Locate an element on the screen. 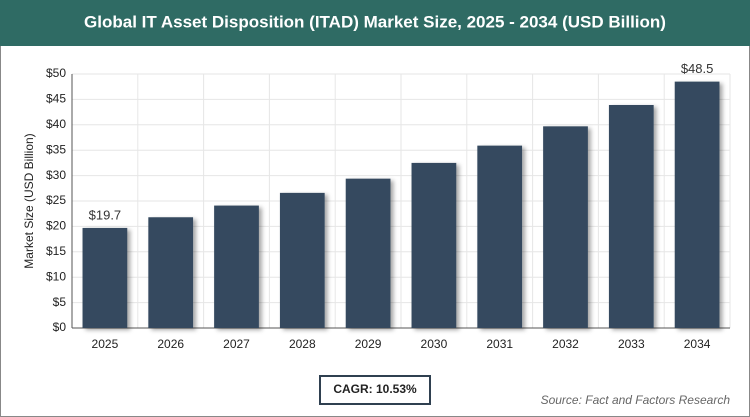  x-tick-label: 2026 is located at coordinates (170, 344).